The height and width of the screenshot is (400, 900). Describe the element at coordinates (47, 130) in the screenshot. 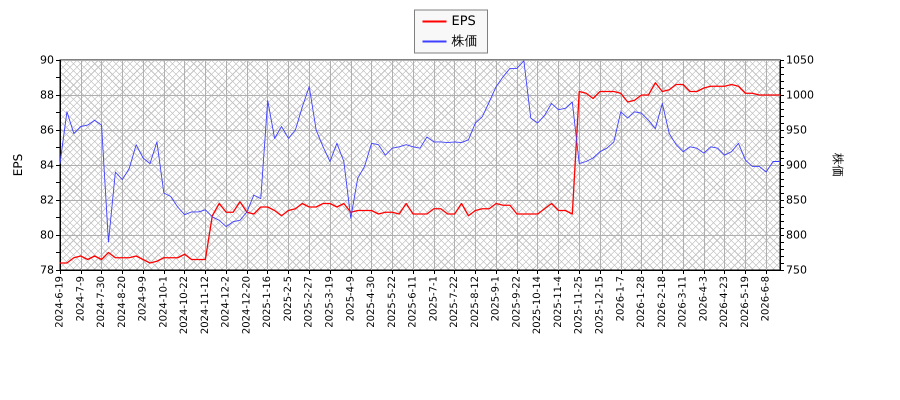

I see `y-tick-label: 86` at that location.